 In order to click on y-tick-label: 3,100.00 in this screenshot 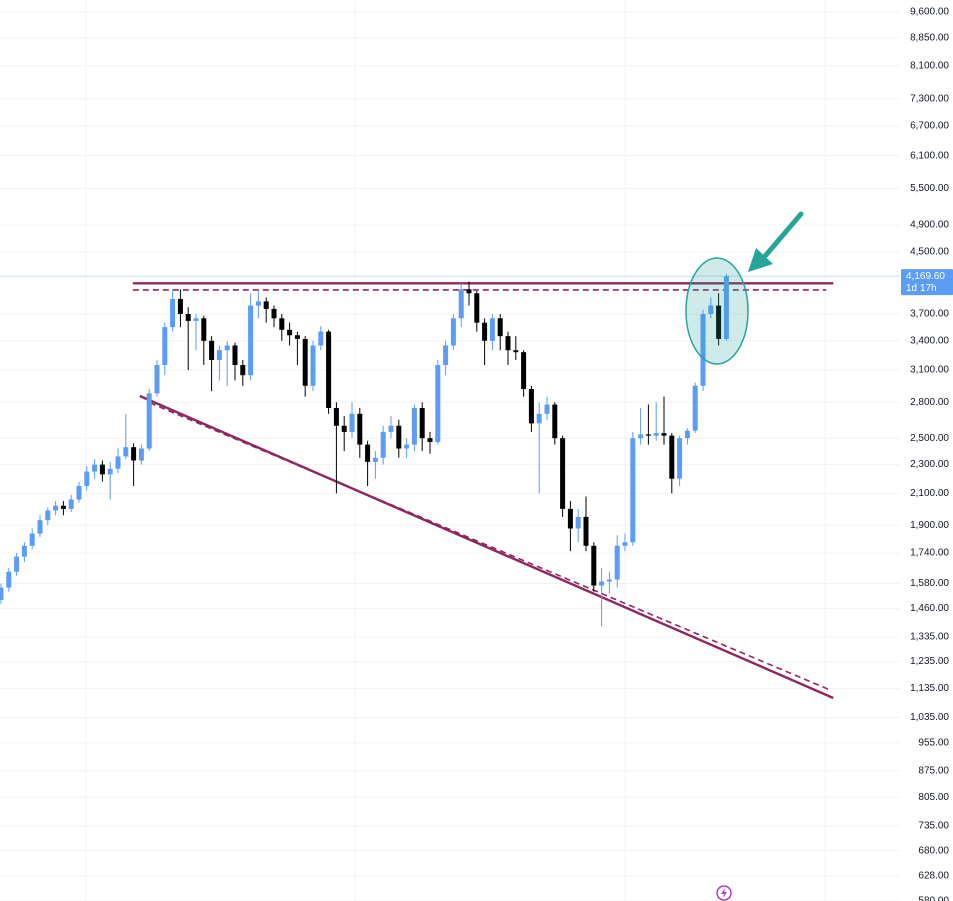, I will do `click(929, 370)`.